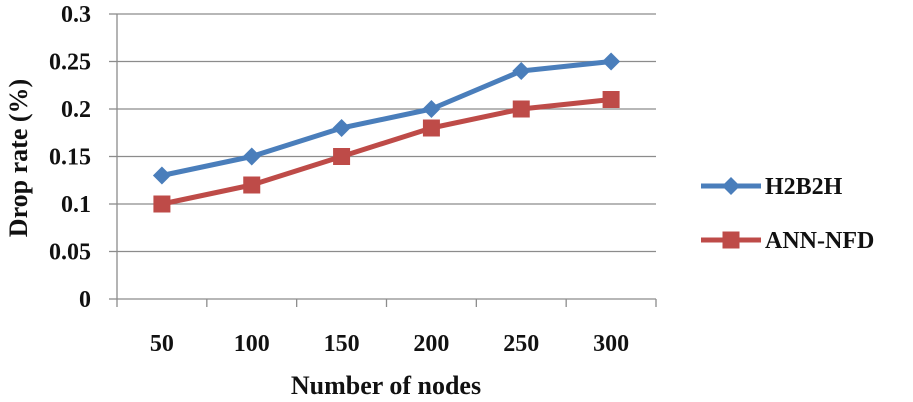  Describe the element at coordinates (76, 15) in the screenshot. I see `y-tick-label: 0.3` at that location.